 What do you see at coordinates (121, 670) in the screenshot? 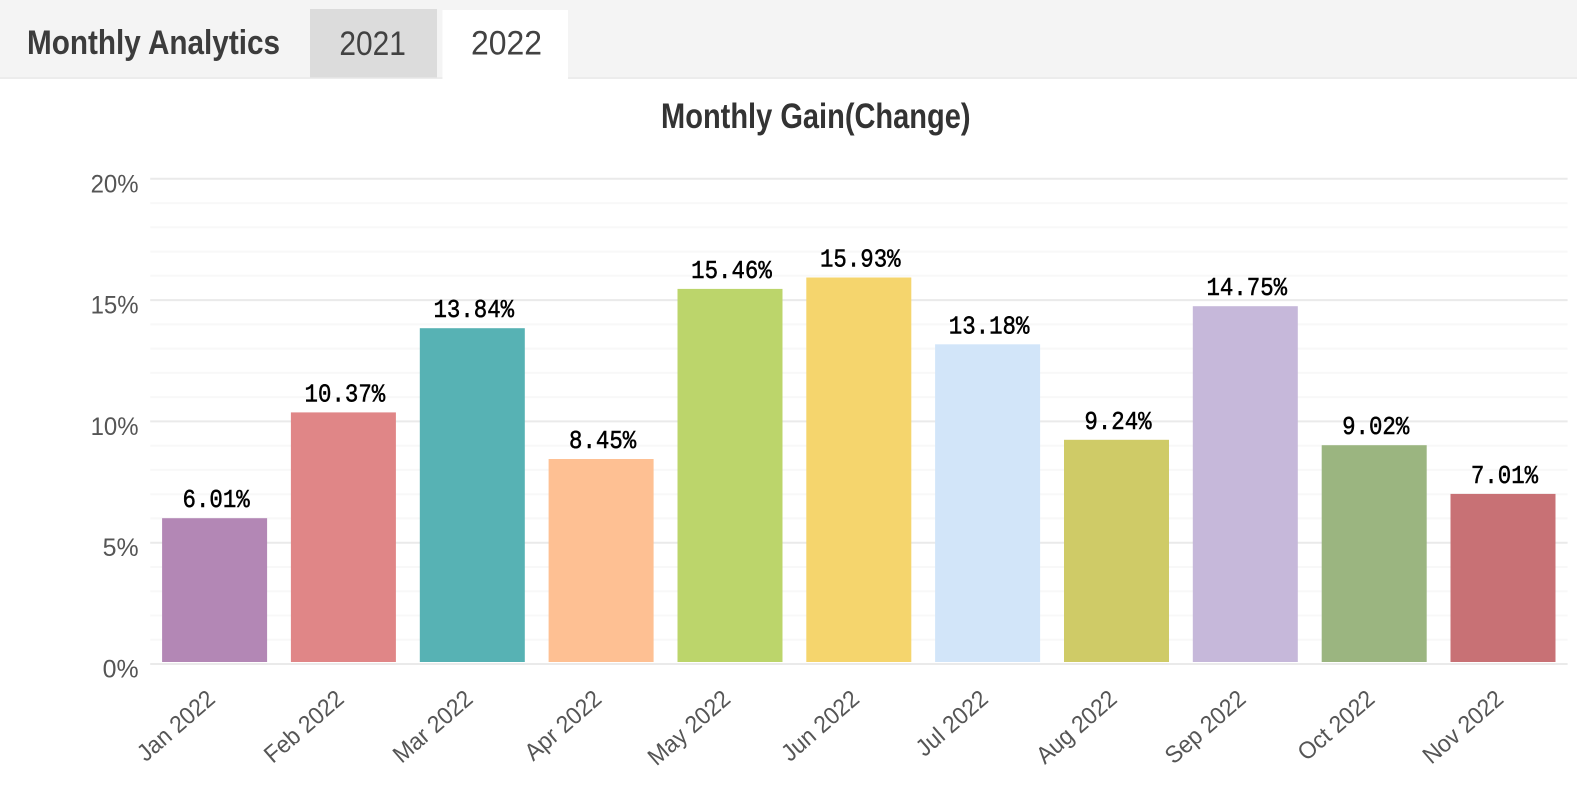
I see `svg-text: 0%` at bounding box center [121, 670].